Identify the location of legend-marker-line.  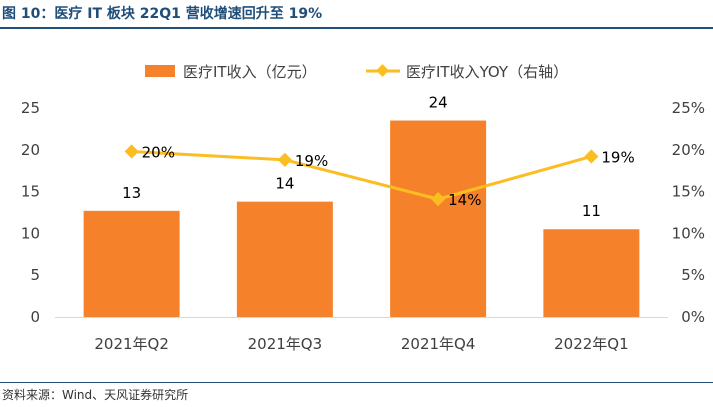
(382, 70).